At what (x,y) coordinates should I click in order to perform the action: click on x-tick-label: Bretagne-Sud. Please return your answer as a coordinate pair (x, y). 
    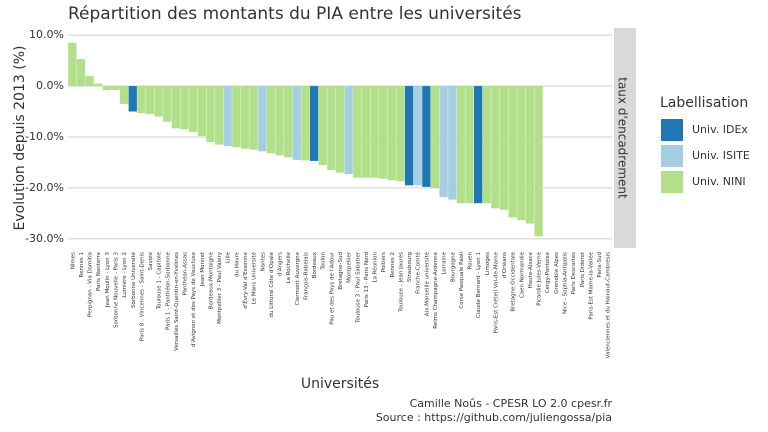
    Looking at the image, I should click on (341, 271).